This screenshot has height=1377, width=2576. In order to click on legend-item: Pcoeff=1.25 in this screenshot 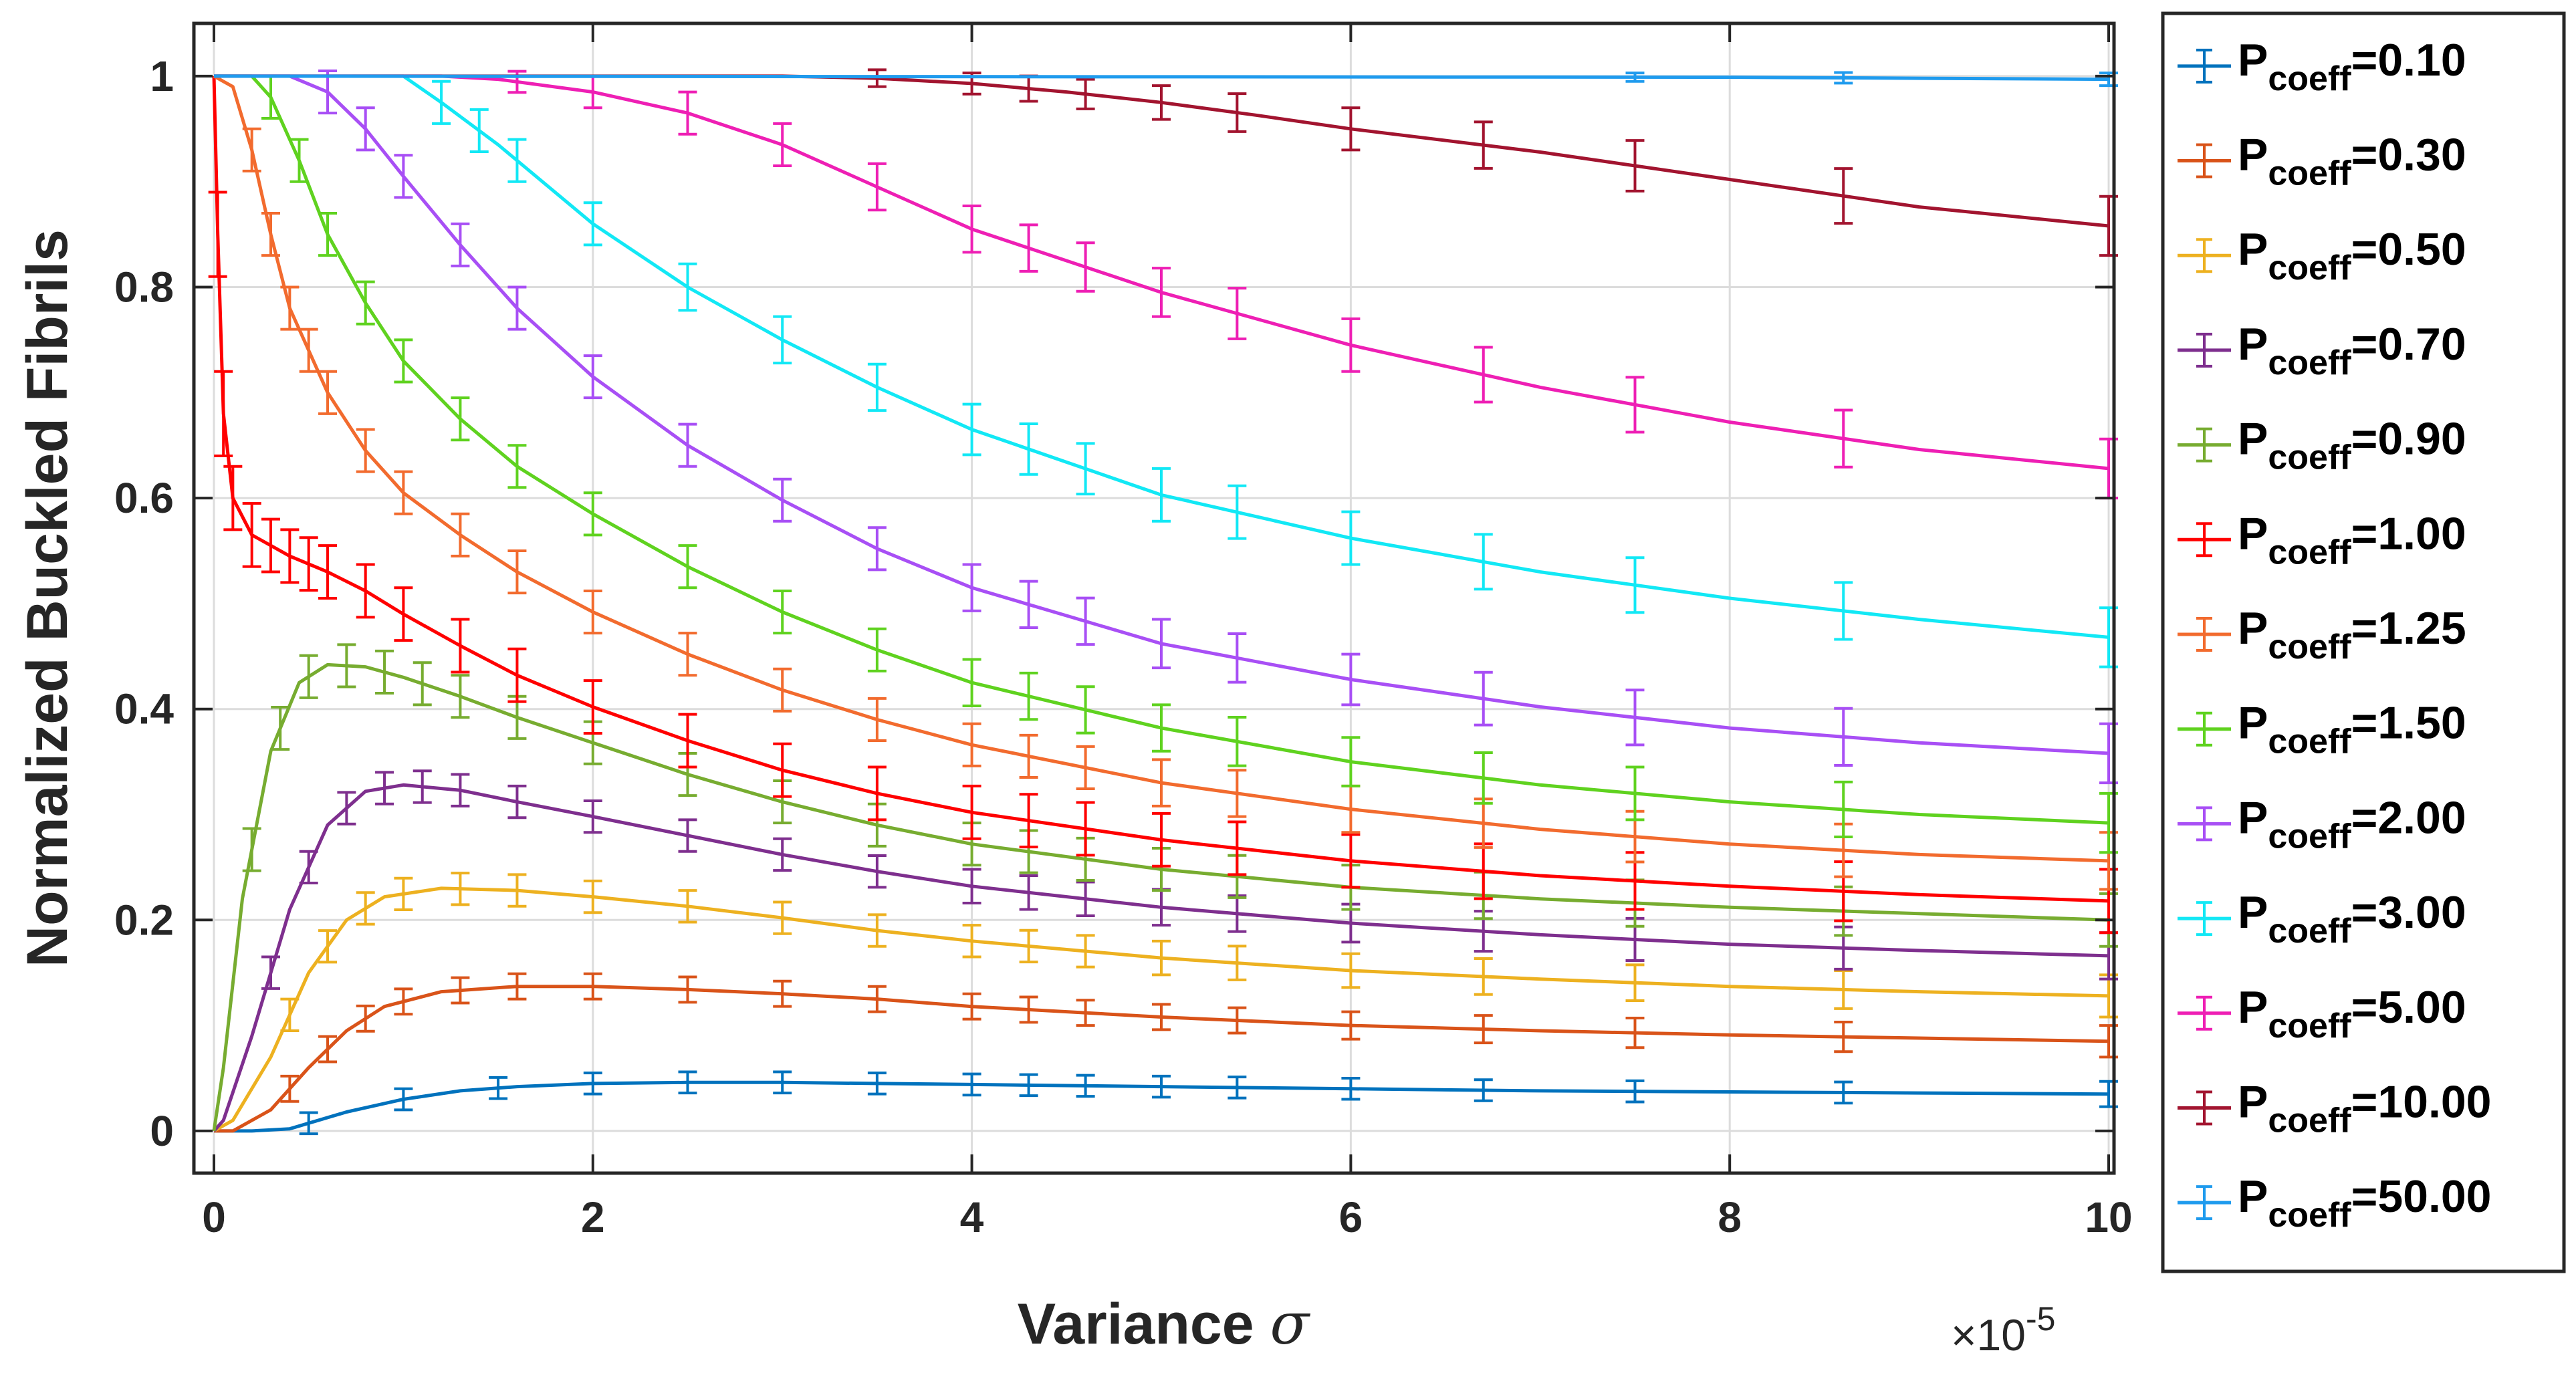, I will do `click(2322, 634)`.